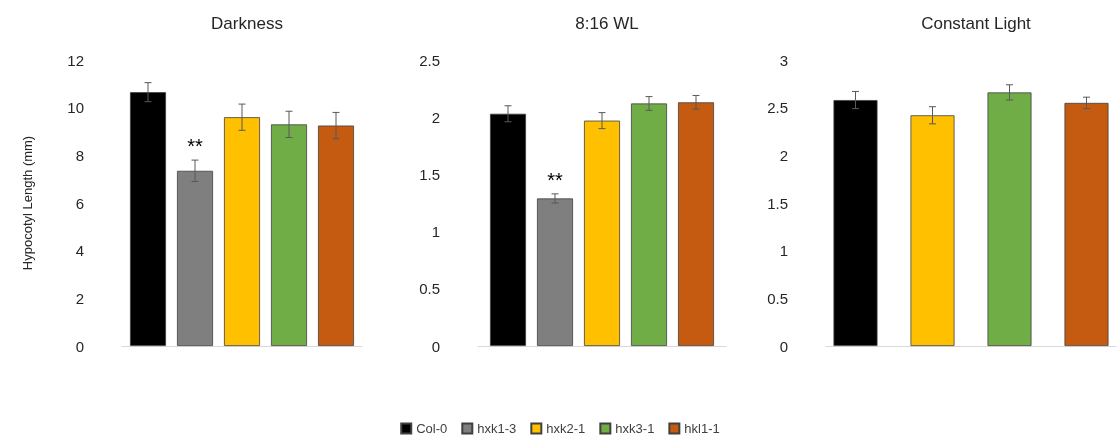 This screenshot has height=442, width=1120. I want to click on chart-title: Darkness, so click(247, 23).